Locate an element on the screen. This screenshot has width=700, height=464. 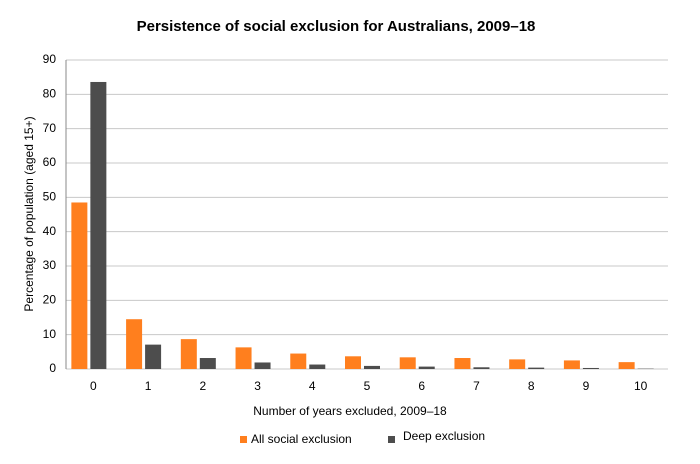
legend-label: Deep exclusion is located at coordinates (444, 436).